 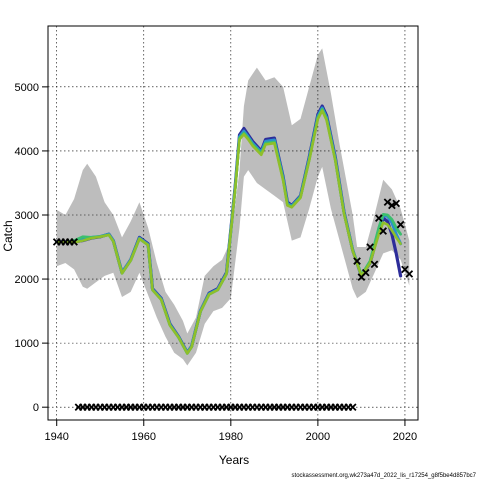 What do you see at coordinates (8, 235) in the screenshot?
I see `y-axis-title: Catch` at bounding box center [8, 235].